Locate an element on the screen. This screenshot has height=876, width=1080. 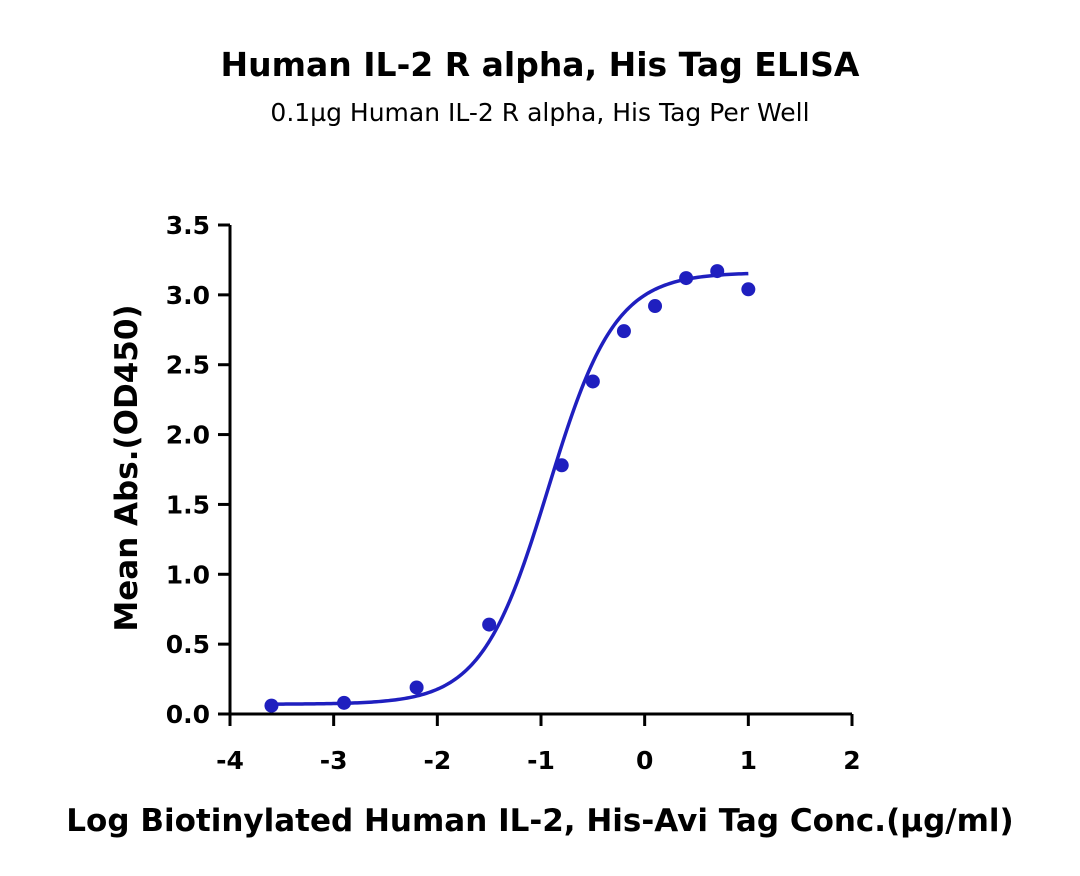
y-tick-label: 1.5 is located at coordinates (188, 504).